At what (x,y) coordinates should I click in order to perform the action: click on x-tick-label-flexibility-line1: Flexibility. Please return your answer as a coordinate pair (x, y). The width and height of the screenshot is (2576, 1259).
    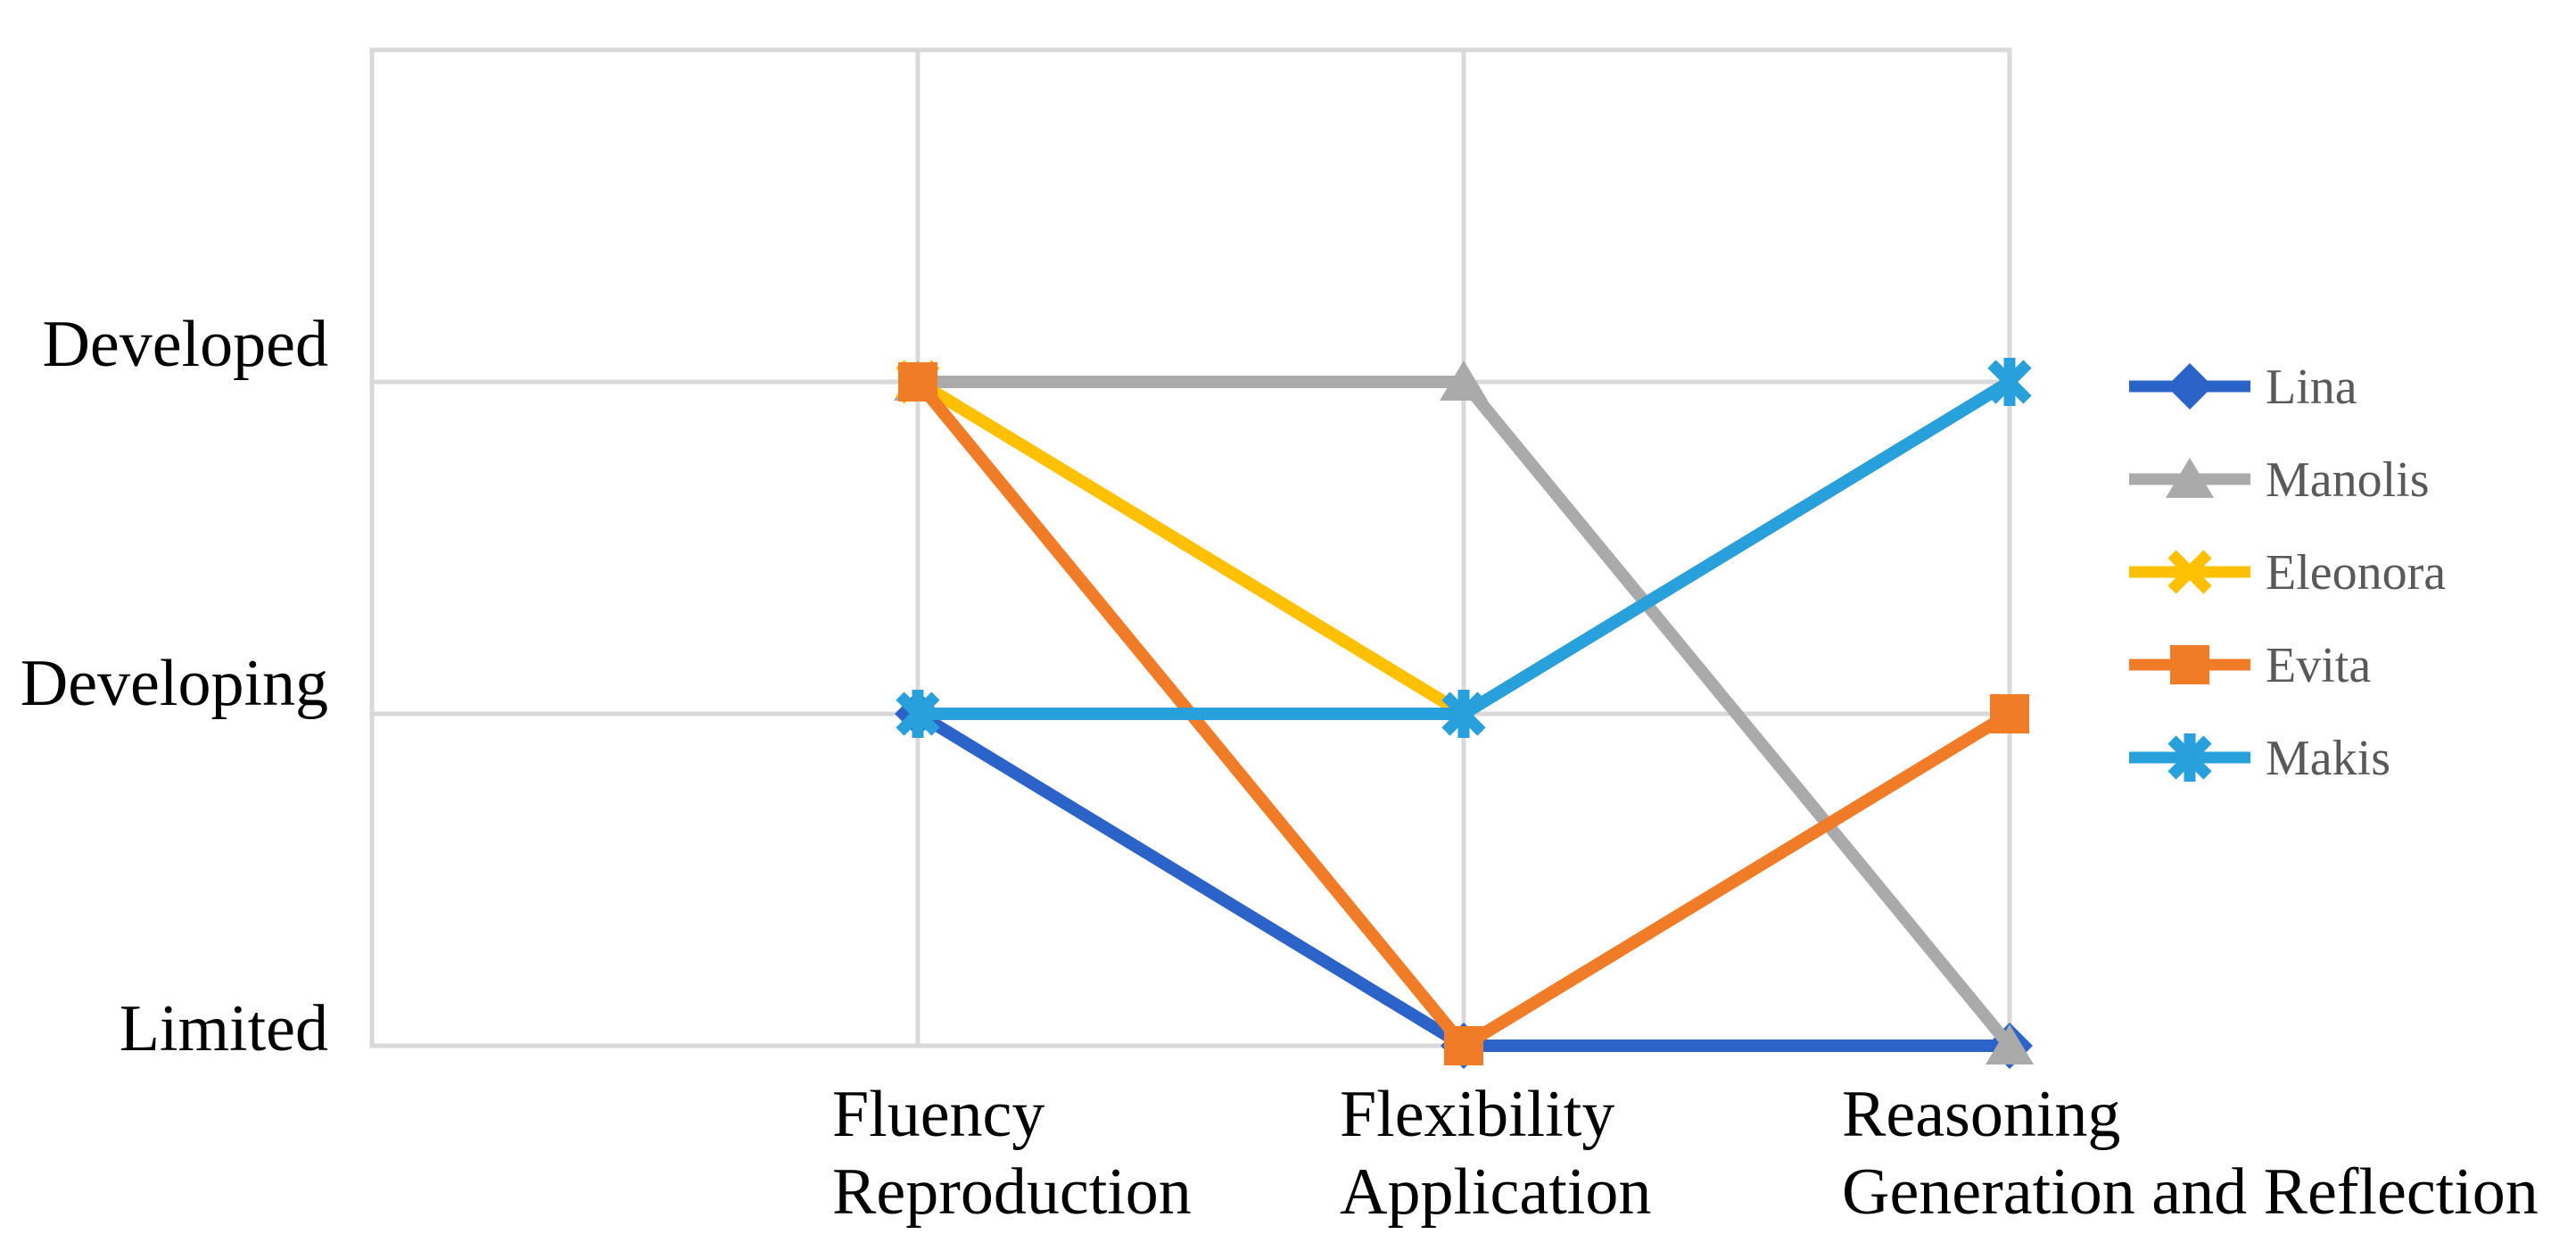
    Looking at the image, I should click on (1477, 1114).